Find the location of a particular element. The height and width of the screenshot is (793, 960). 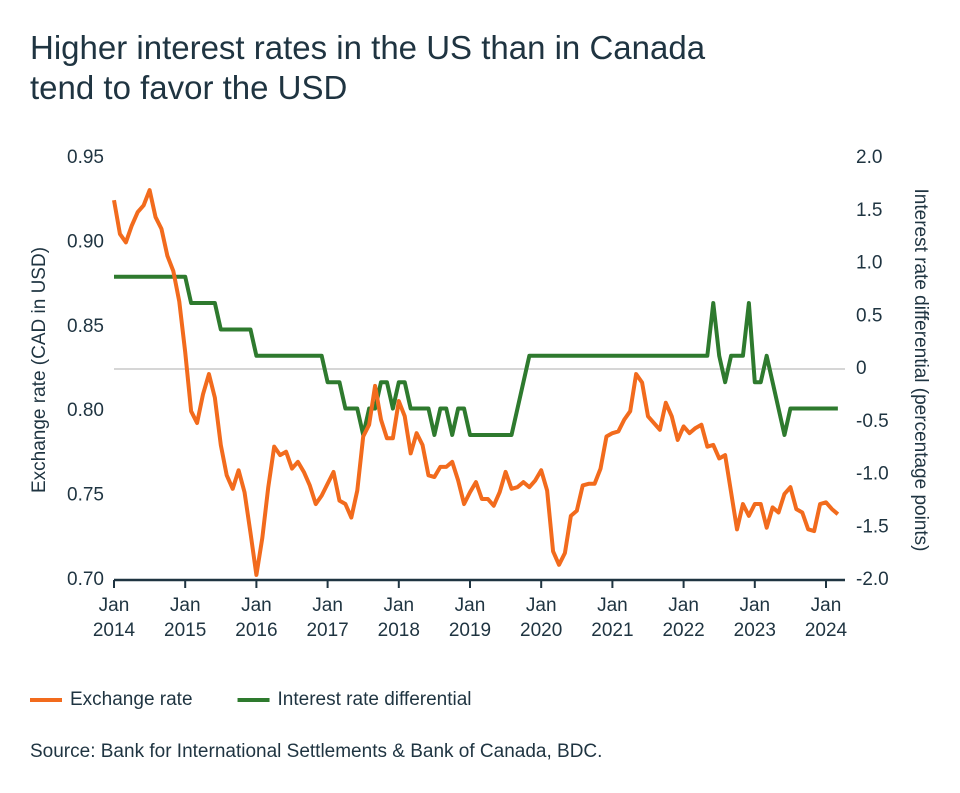

y-tick-label: 0.70 is located at coordinates (85, 579).